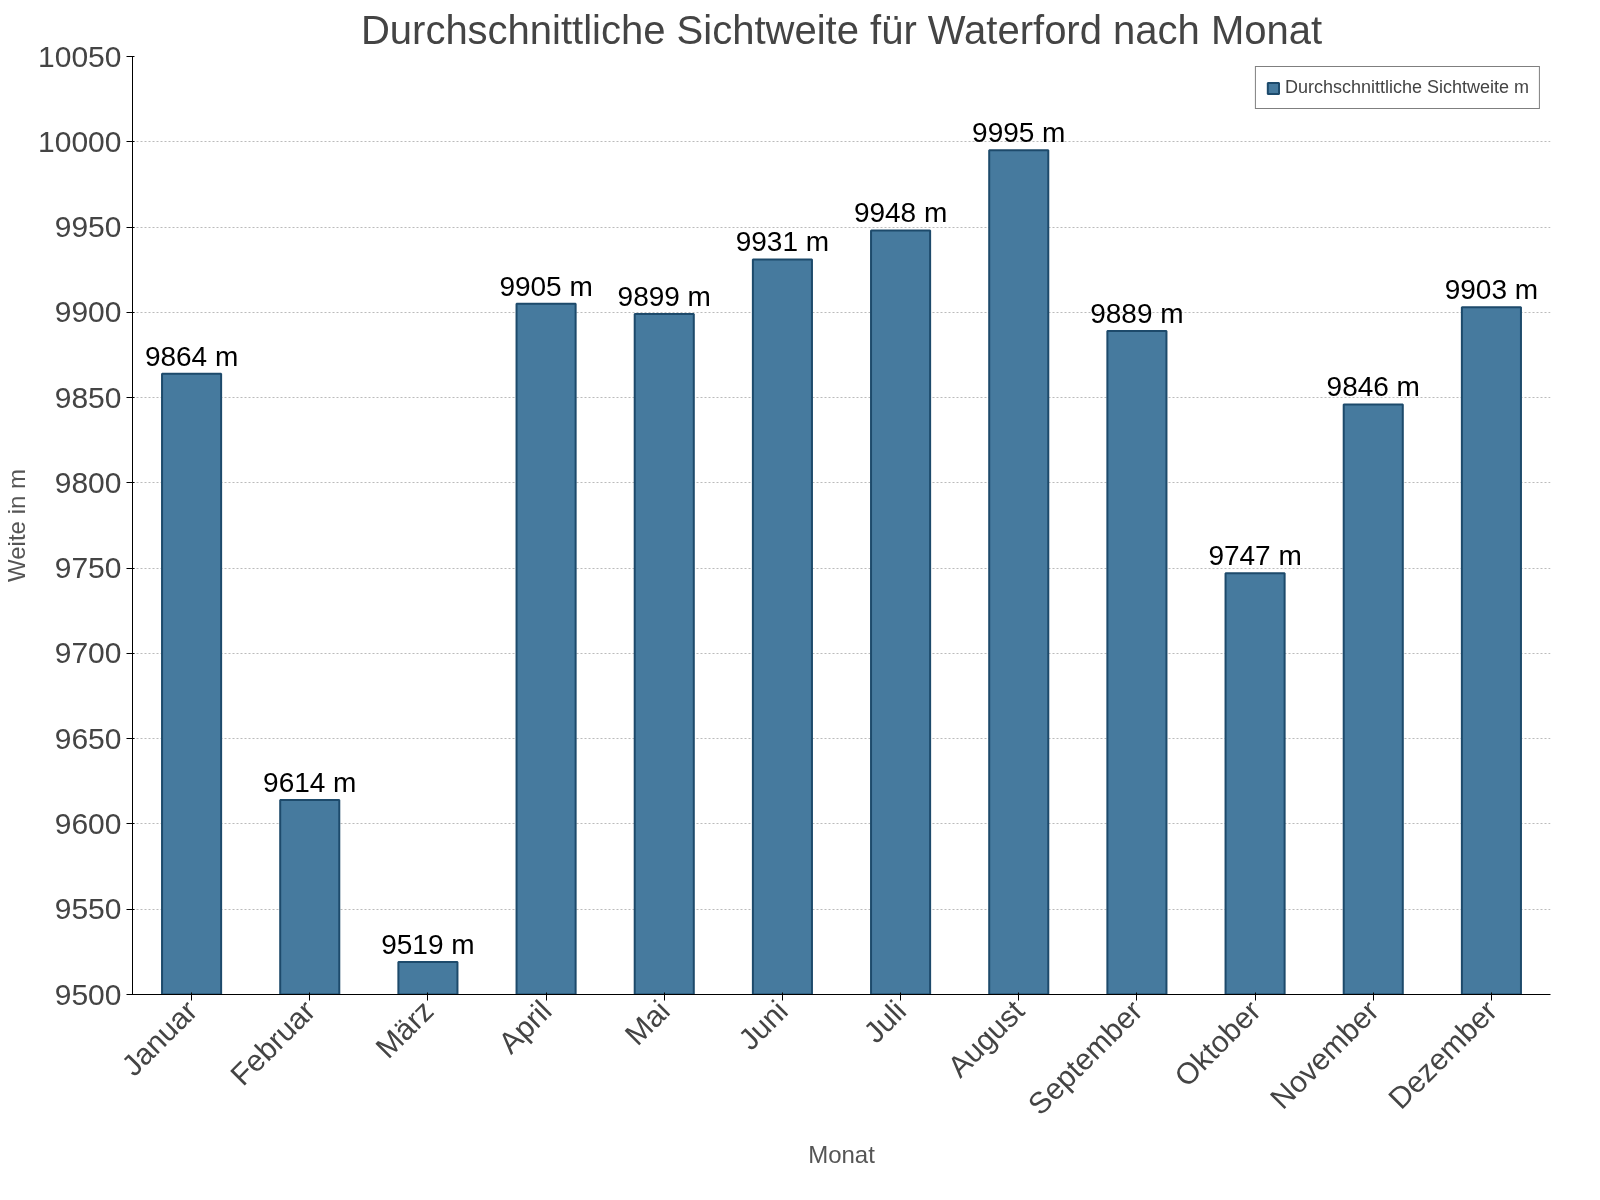 The height and width of the screenshot is (1200, 1600). Describe the element at coordinates (191, 356) in the screenshot. I see `data-label: 9864 m` at that location.